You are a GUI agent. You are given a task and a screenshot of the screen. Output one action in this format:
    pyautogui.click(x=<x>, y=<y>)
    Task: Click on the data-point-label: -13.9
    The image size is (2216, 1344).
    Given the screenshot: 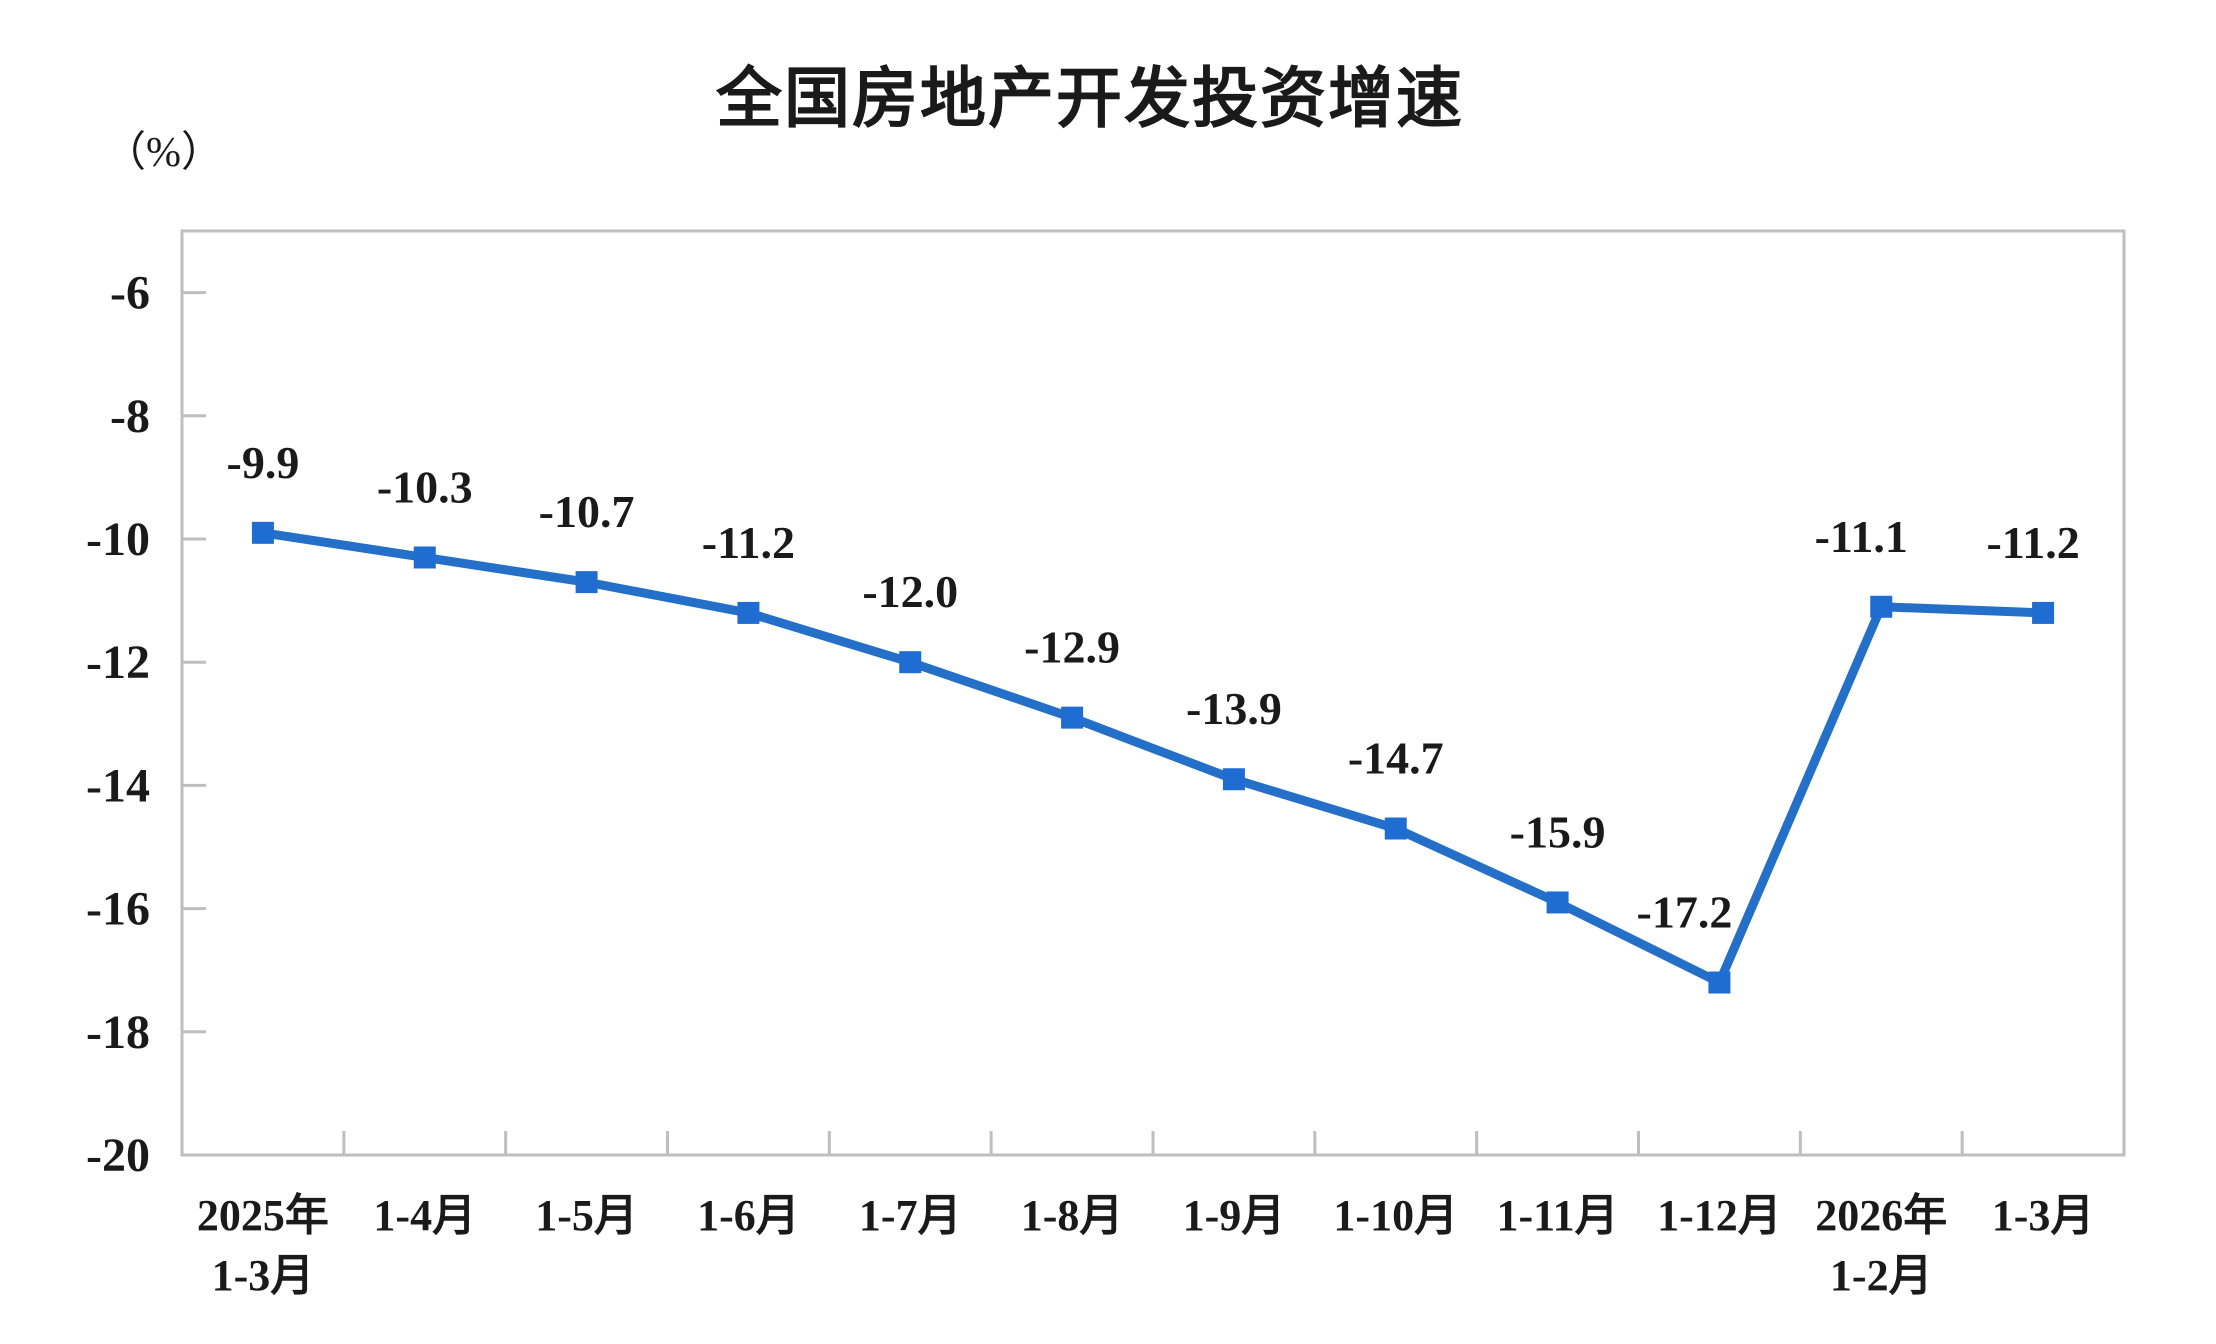 What is the action you would take?
    pyautogui.click(x=1234, y=708)
    